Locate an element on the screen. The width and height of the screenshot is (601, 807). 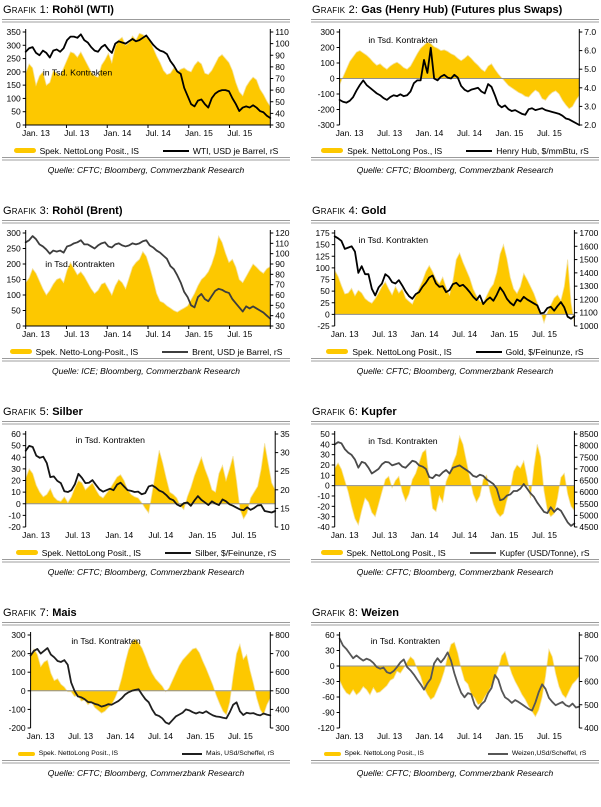
chart-number-label: Grafik 7: is located at coordinates (26, 613).